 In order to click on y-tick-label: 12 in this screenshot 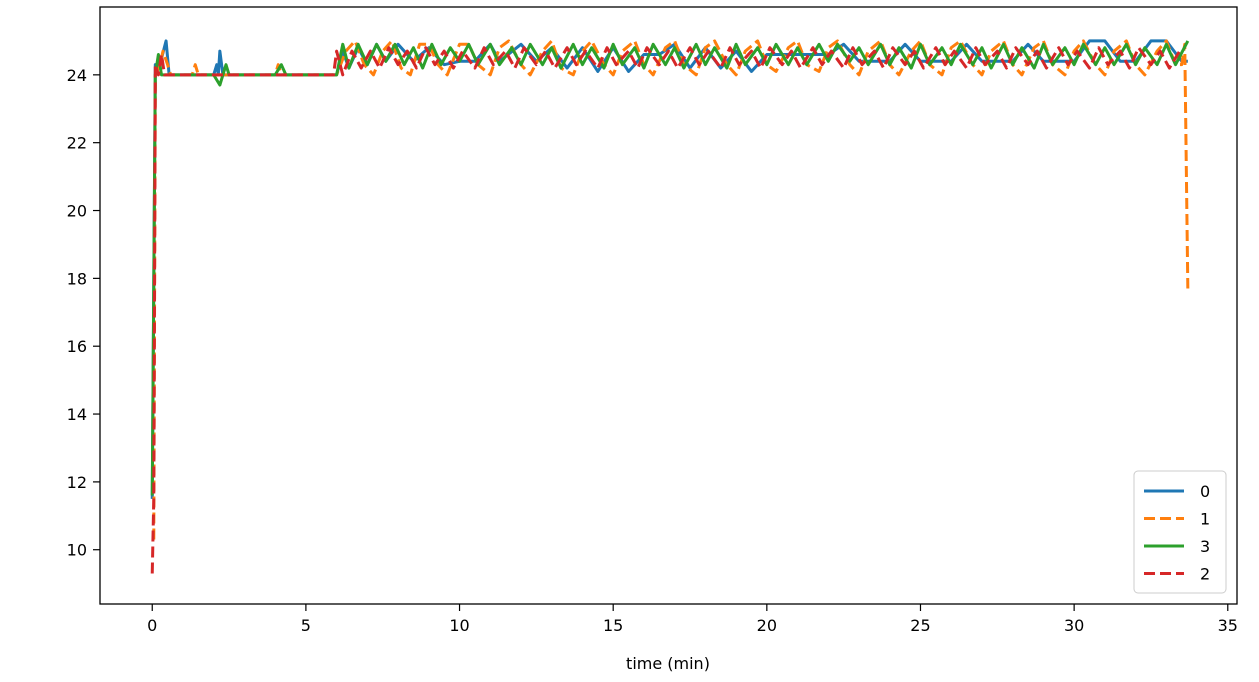, I will do `click(77, 482)`.